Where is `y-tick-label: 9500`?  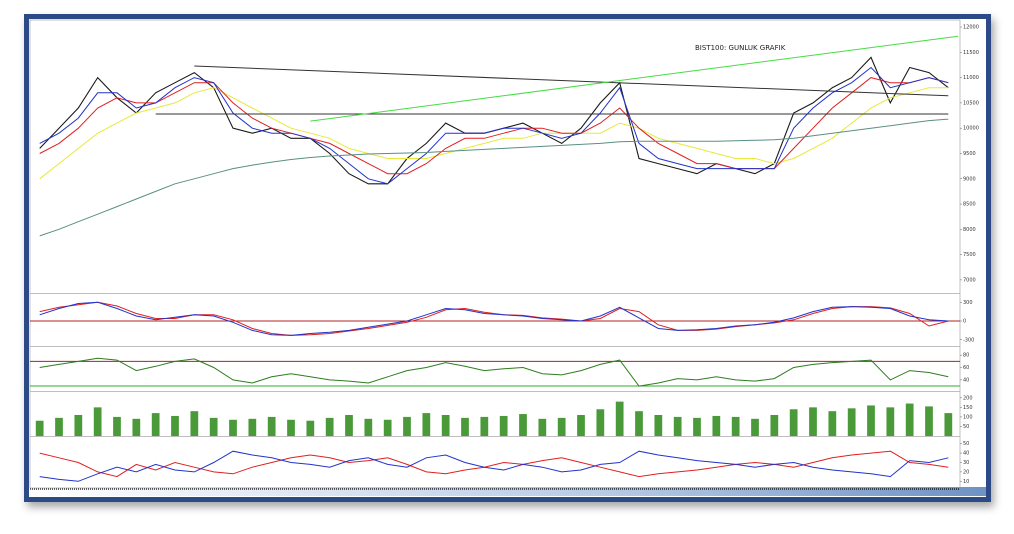
y-tick-label: 9500 is located at coordinates (969, 154).